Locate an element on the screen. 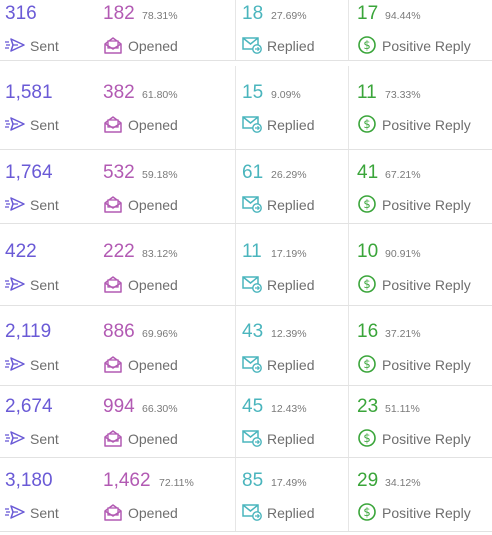 The image size is (492, 535). positive-count: 29 is located at coordinates (368, 480).